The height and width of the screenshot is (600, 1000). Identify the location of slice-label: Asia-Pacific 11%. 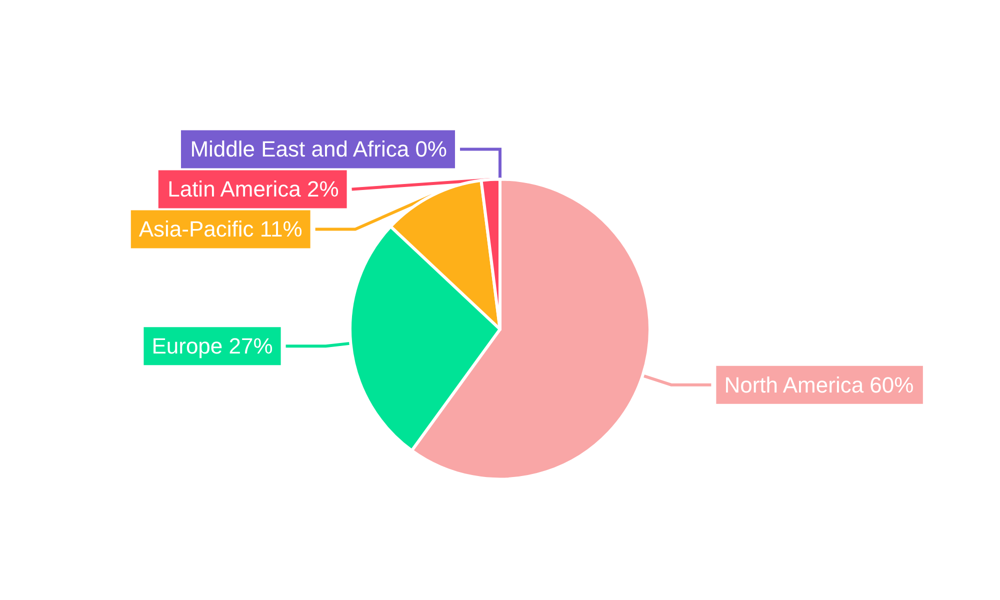
(220, 229).